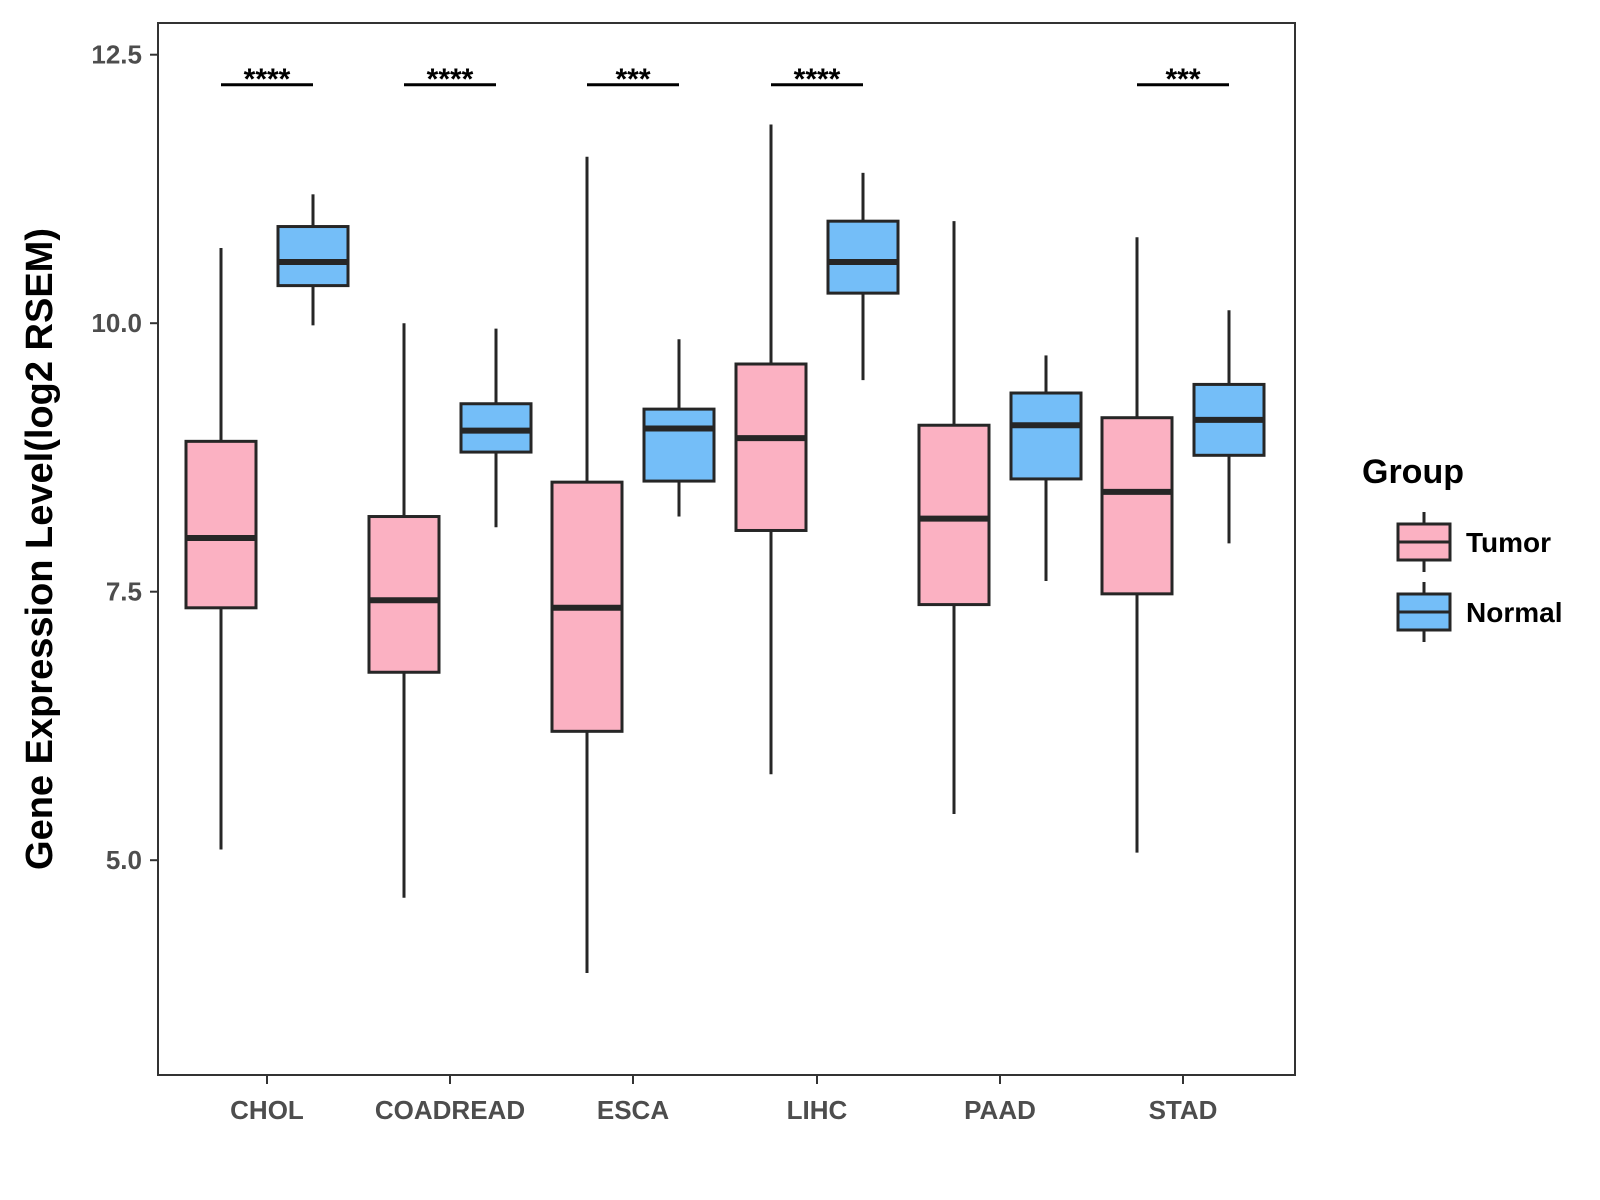 This screenshot has height=1200, width=1600. I want to click on box-normal-lihc, so click(863, 276).